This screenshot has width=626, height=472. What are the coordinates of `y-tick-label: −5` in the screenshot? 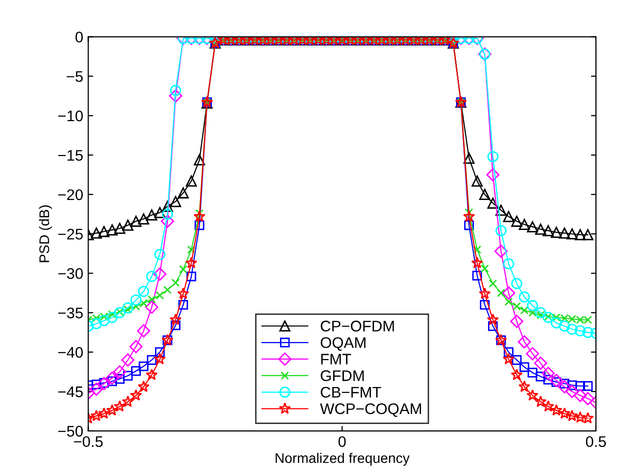 It's located at (74, 76).